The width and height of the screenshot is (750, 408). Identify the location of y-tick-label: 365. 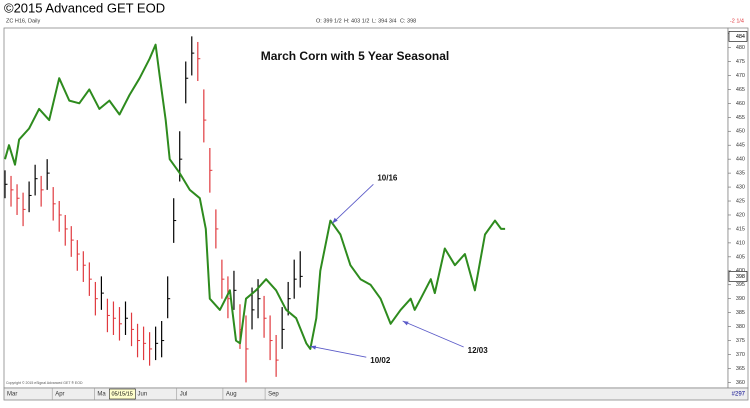
(740, 369).